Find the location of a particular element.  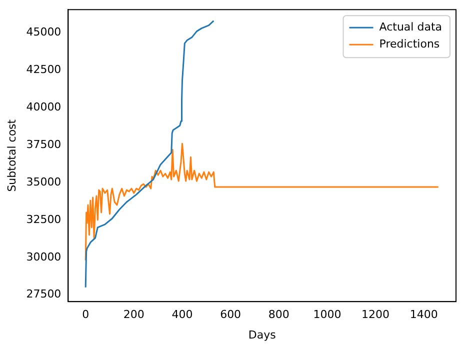

y-axis-title: Subtotal cost is located at coordinates (11, 155).